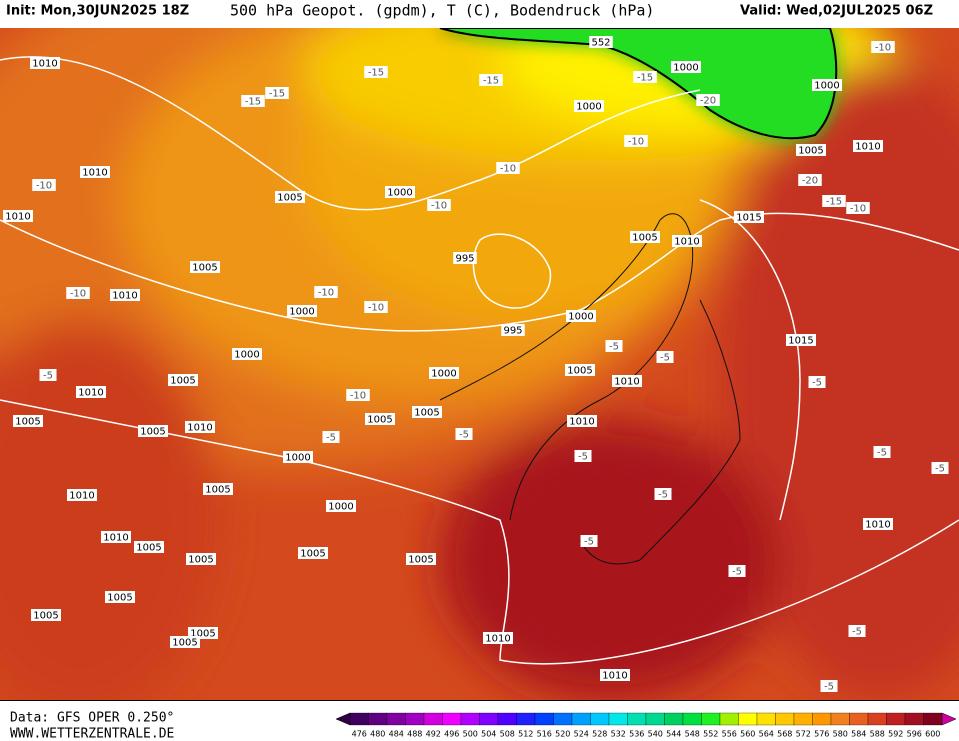 This screenshot has width=959, height=741. I want to click on pressure-label: 995, so click(464, 259).